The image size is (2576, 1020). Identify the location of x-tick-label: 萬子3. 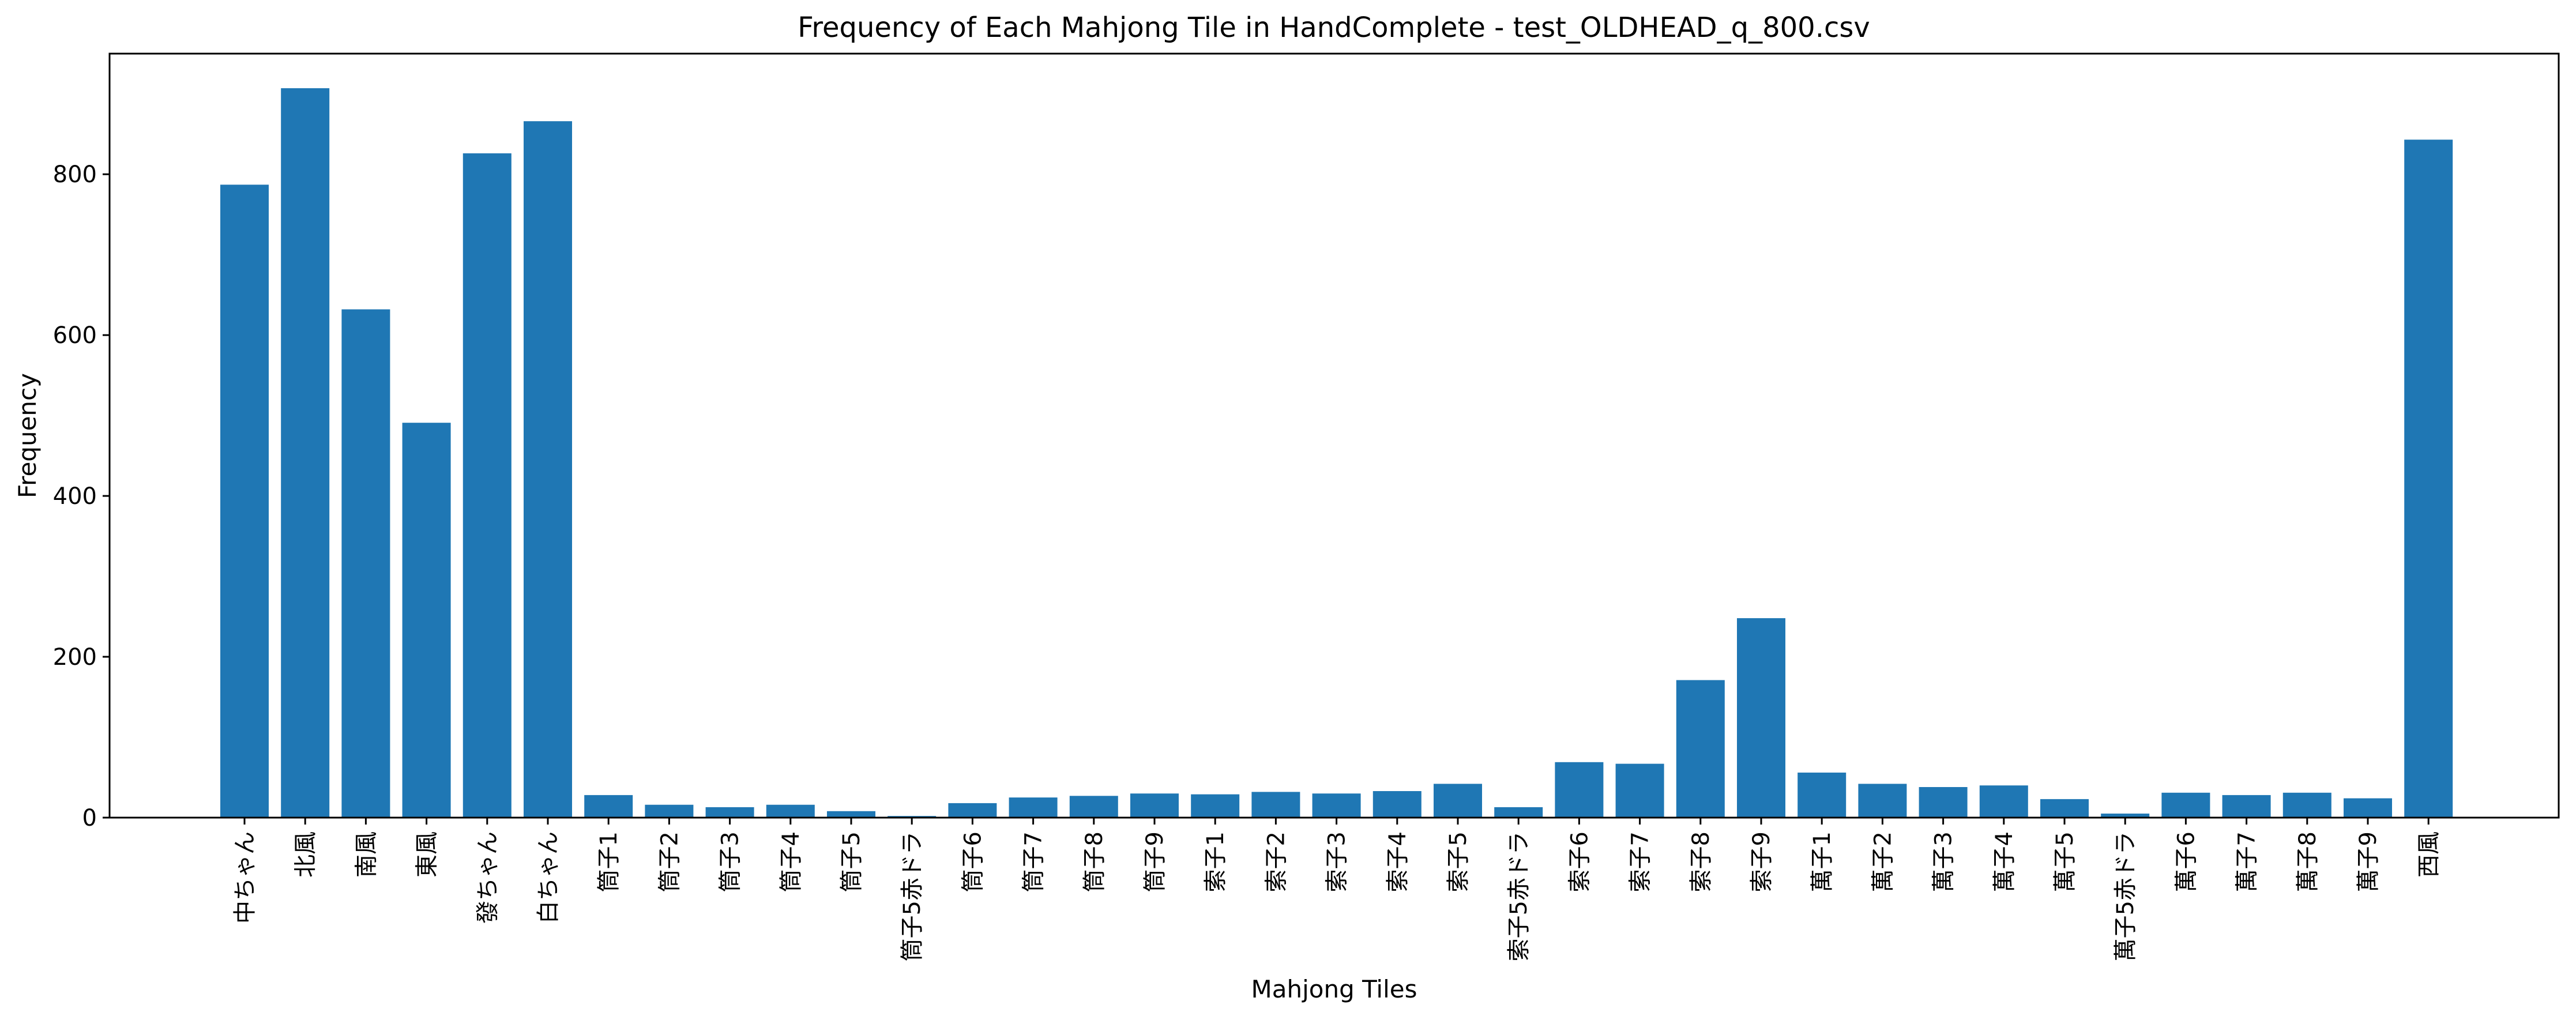
(1944, 861).